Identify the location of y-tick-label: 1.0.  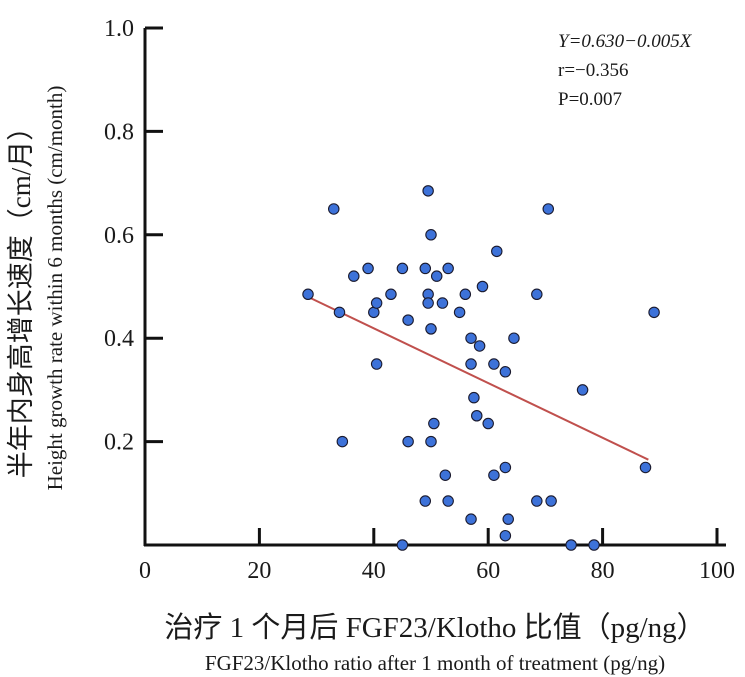
(119, 29).